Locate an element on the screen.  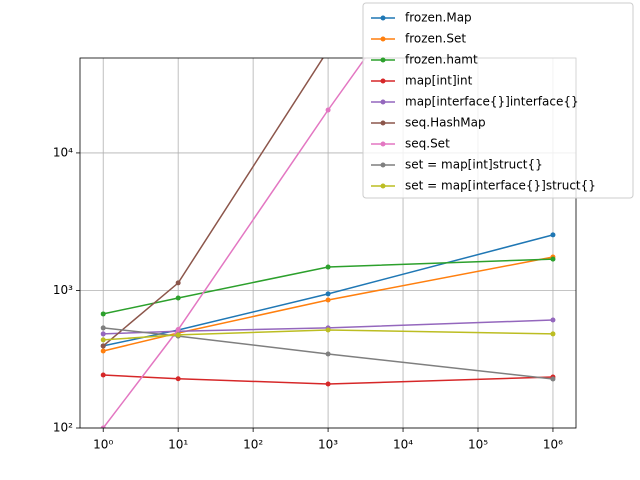
x-tick-label: 10⁰ is located at coordinates (103, 445).